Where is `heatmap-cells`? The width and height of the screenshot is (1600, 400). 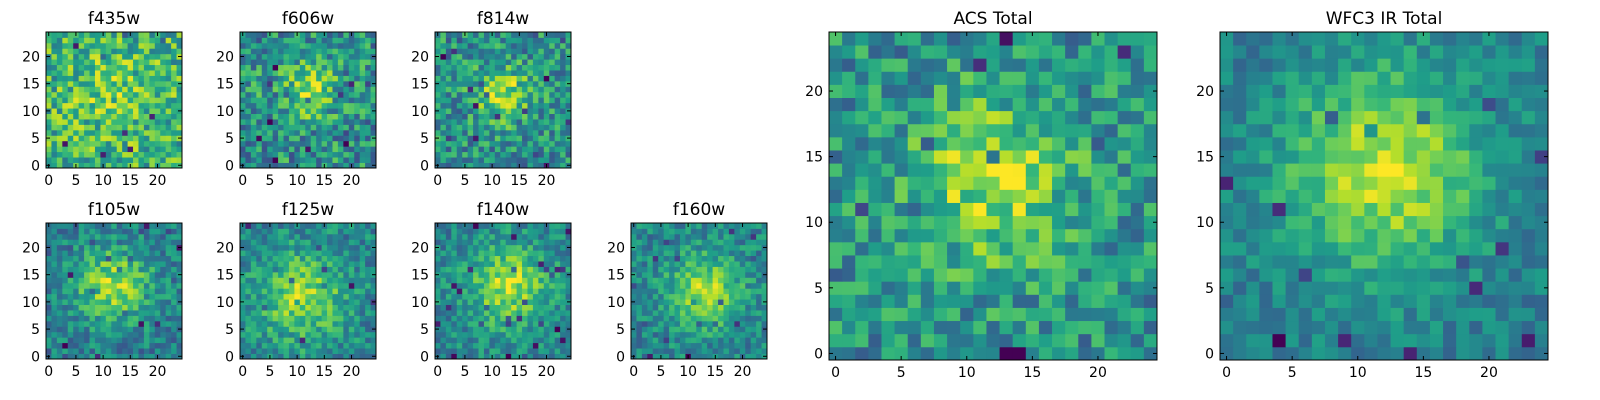
heatmap-cells is located at coordinates (308, 100).